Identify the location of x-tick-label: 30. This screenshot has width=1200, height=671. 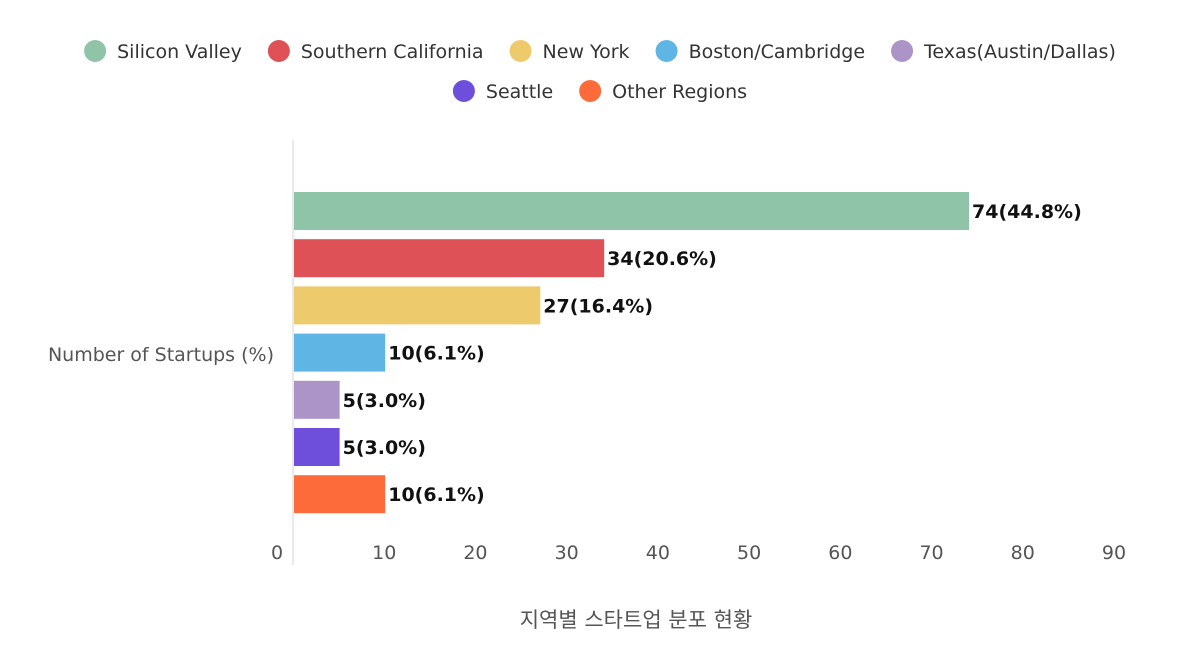
(567, 553).